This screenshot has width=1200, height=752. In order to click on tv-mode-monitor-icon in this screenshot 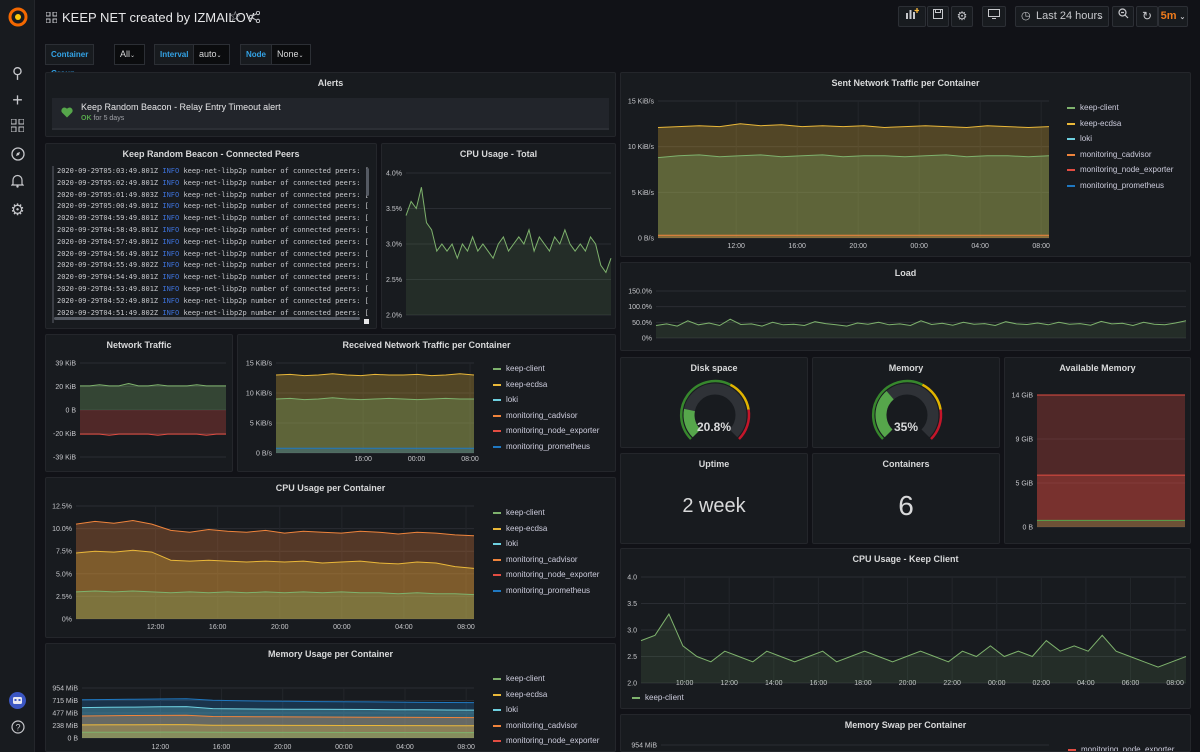, I will do `click(994, 16)`.